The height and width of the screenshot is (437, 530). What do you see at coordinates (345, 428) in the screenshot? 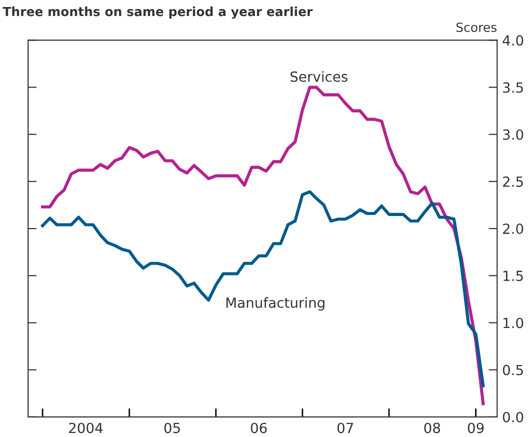
I see `x-tick-label: 07` at bounding box center [345, 428].